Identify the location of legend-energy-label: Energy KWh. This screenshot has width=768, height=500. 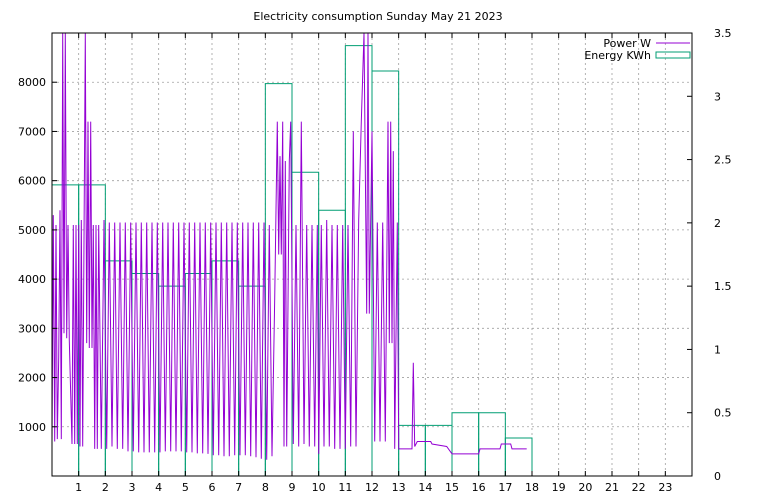
(617, 55).